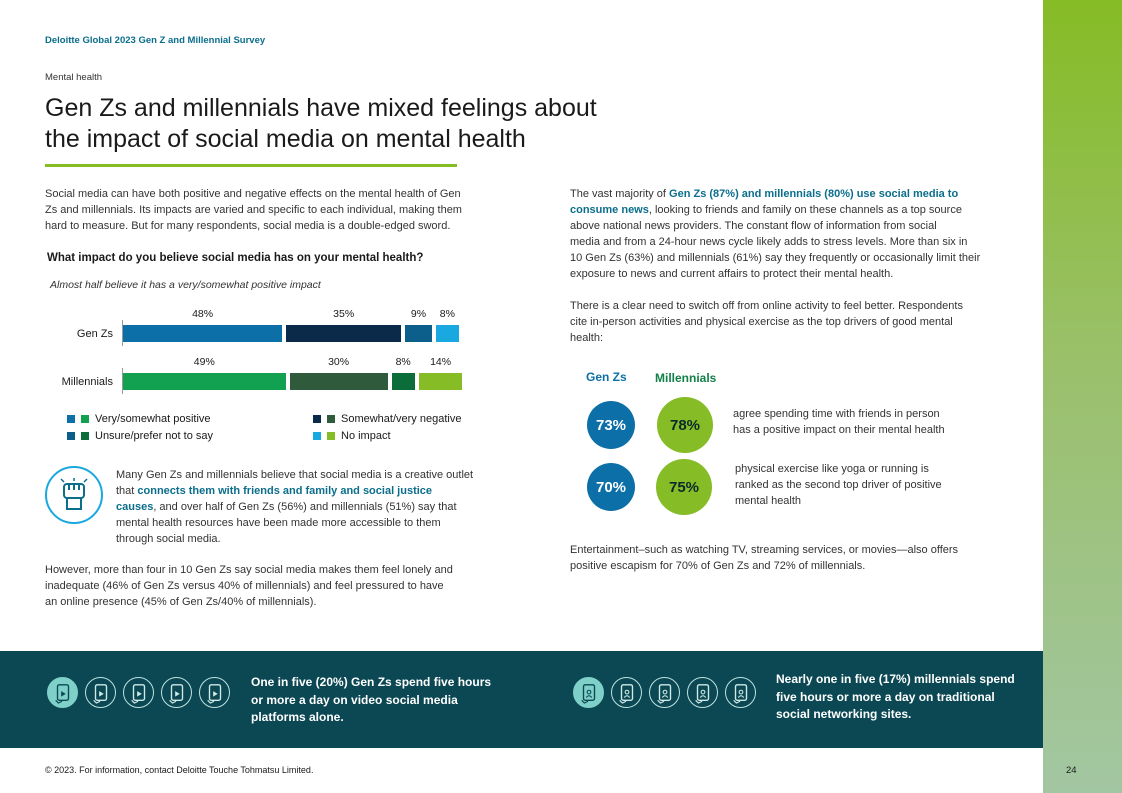  Describe the element at coordinates (344, 314) in the screenshot. I see `bar-value-label: 35%` at that location.